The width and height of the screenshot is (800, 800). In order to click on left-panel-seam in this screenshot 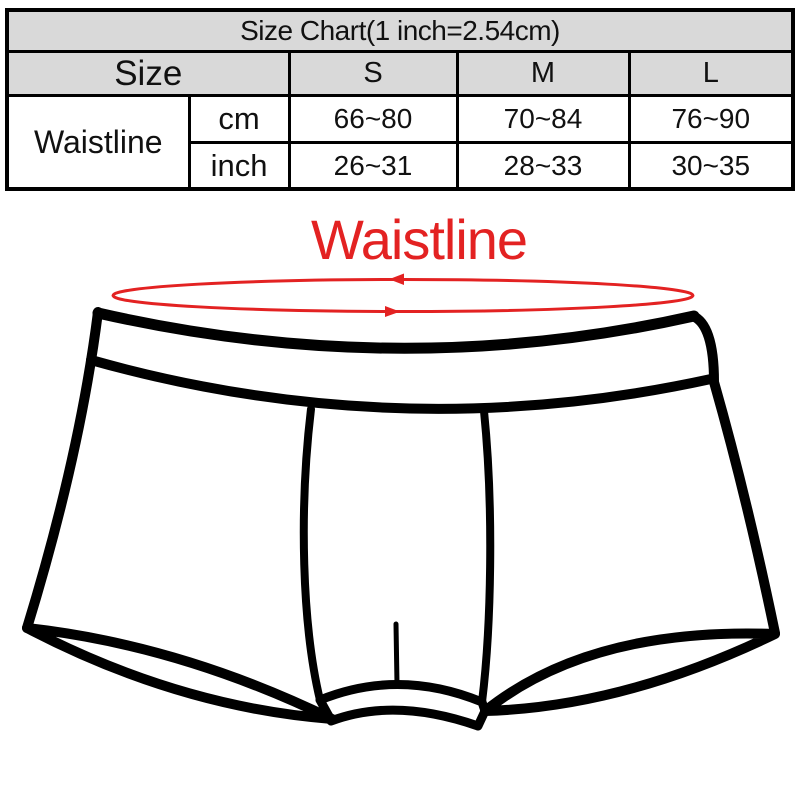, I will do `click(311, 554)`.